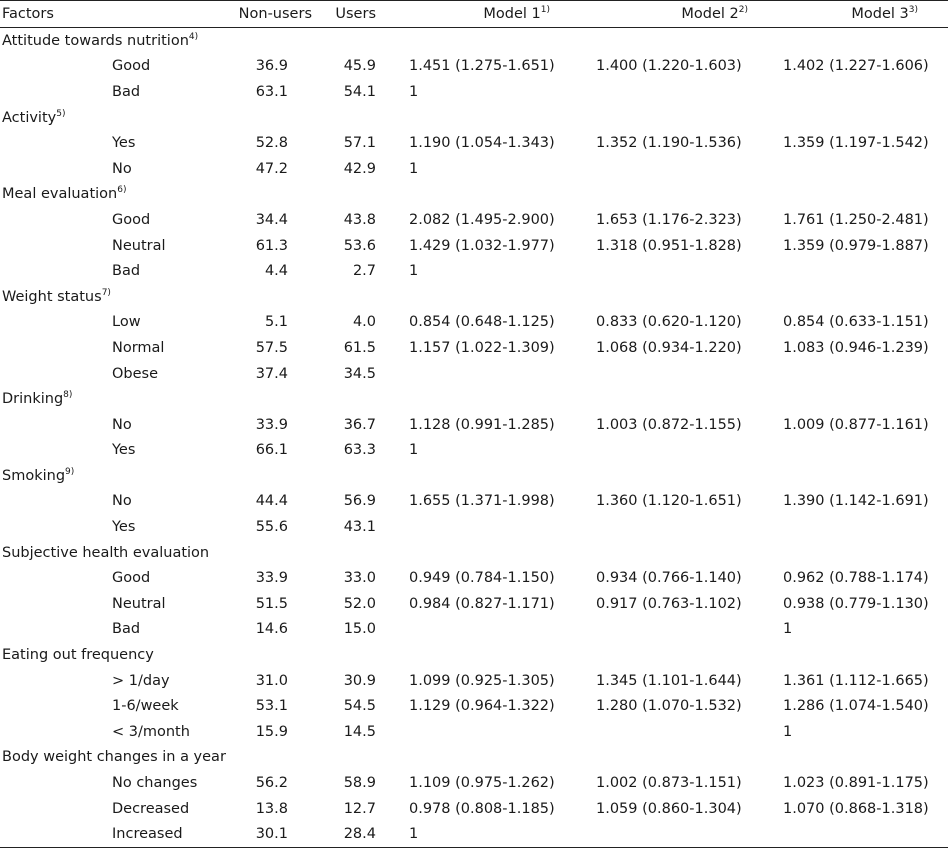  Describe the element at coordinates (95, 40) in the screenshot. I see `factor-label: Attitude towards nutrition` at that location.